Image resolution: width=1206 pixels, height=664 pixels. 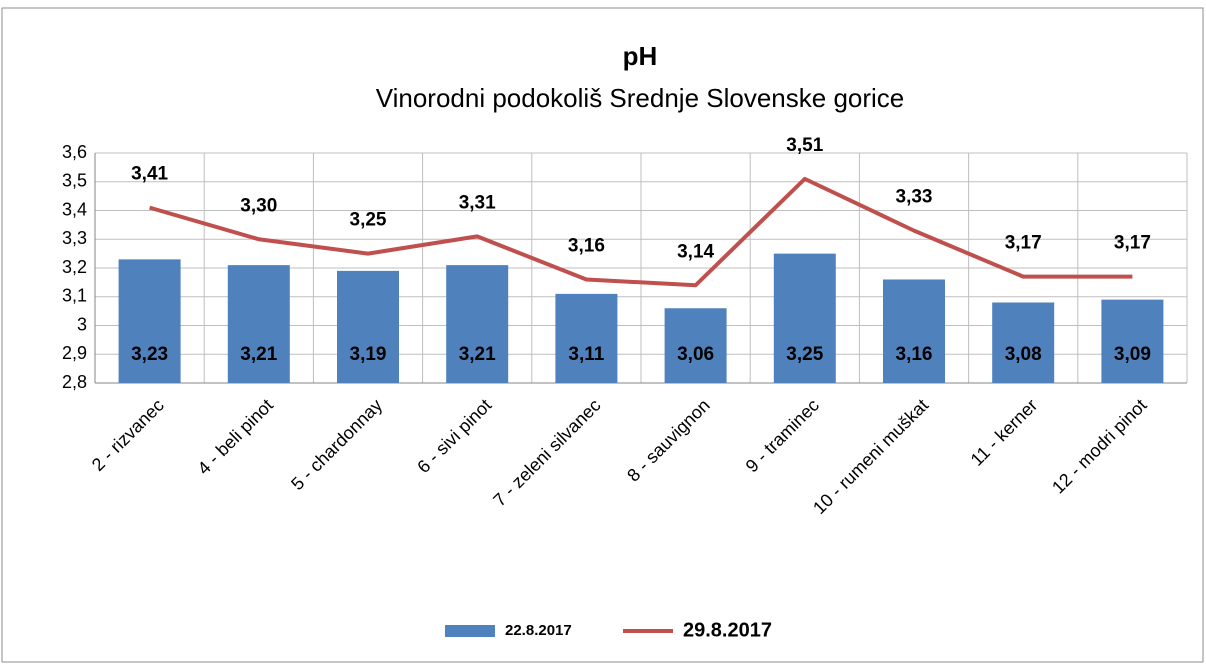 What do you see at coordinates (258, 205) in the screenshot?
I see `line-value-label: 3,30` at bounding box center [258, 205].